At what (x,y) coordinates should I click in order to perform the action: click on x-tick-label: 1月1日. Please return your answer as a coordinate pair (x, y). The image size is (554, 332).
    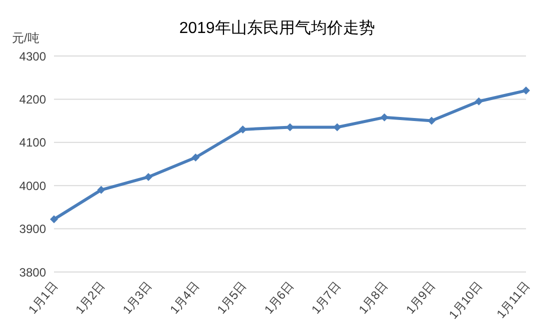
    Looking at the image, I should click on (43, 297).